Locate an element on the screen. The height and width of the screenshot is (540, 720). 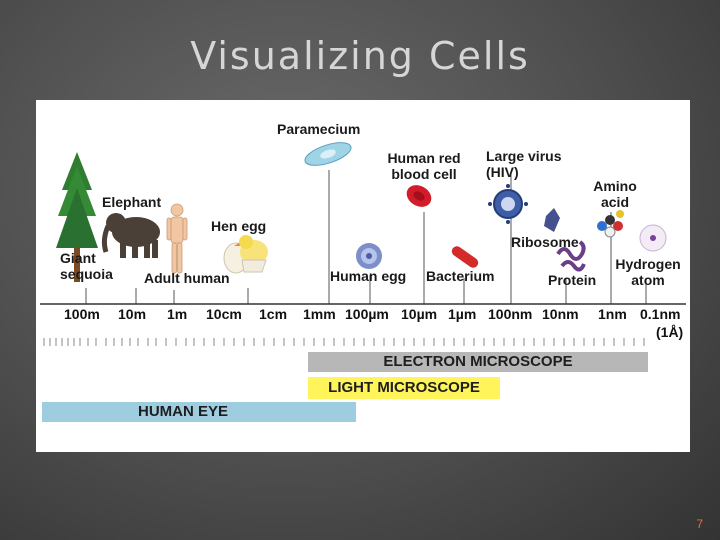
label-elephant: Elephant is located at coordinates (132, 202).